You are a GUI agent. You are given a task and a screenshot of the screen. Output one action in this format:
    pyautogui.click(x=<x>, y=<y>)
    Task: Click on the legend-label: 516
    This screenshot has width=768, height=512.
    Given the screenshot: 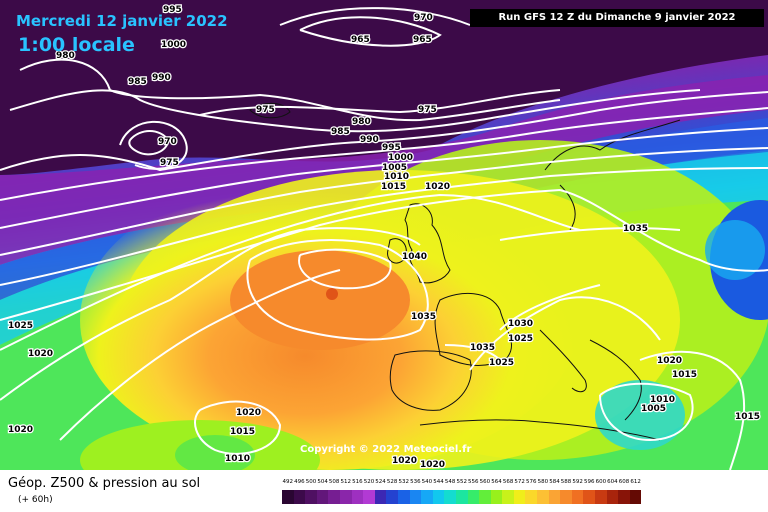 What is the action you would take?
    pyautogui.click(x=357, y=482)
    